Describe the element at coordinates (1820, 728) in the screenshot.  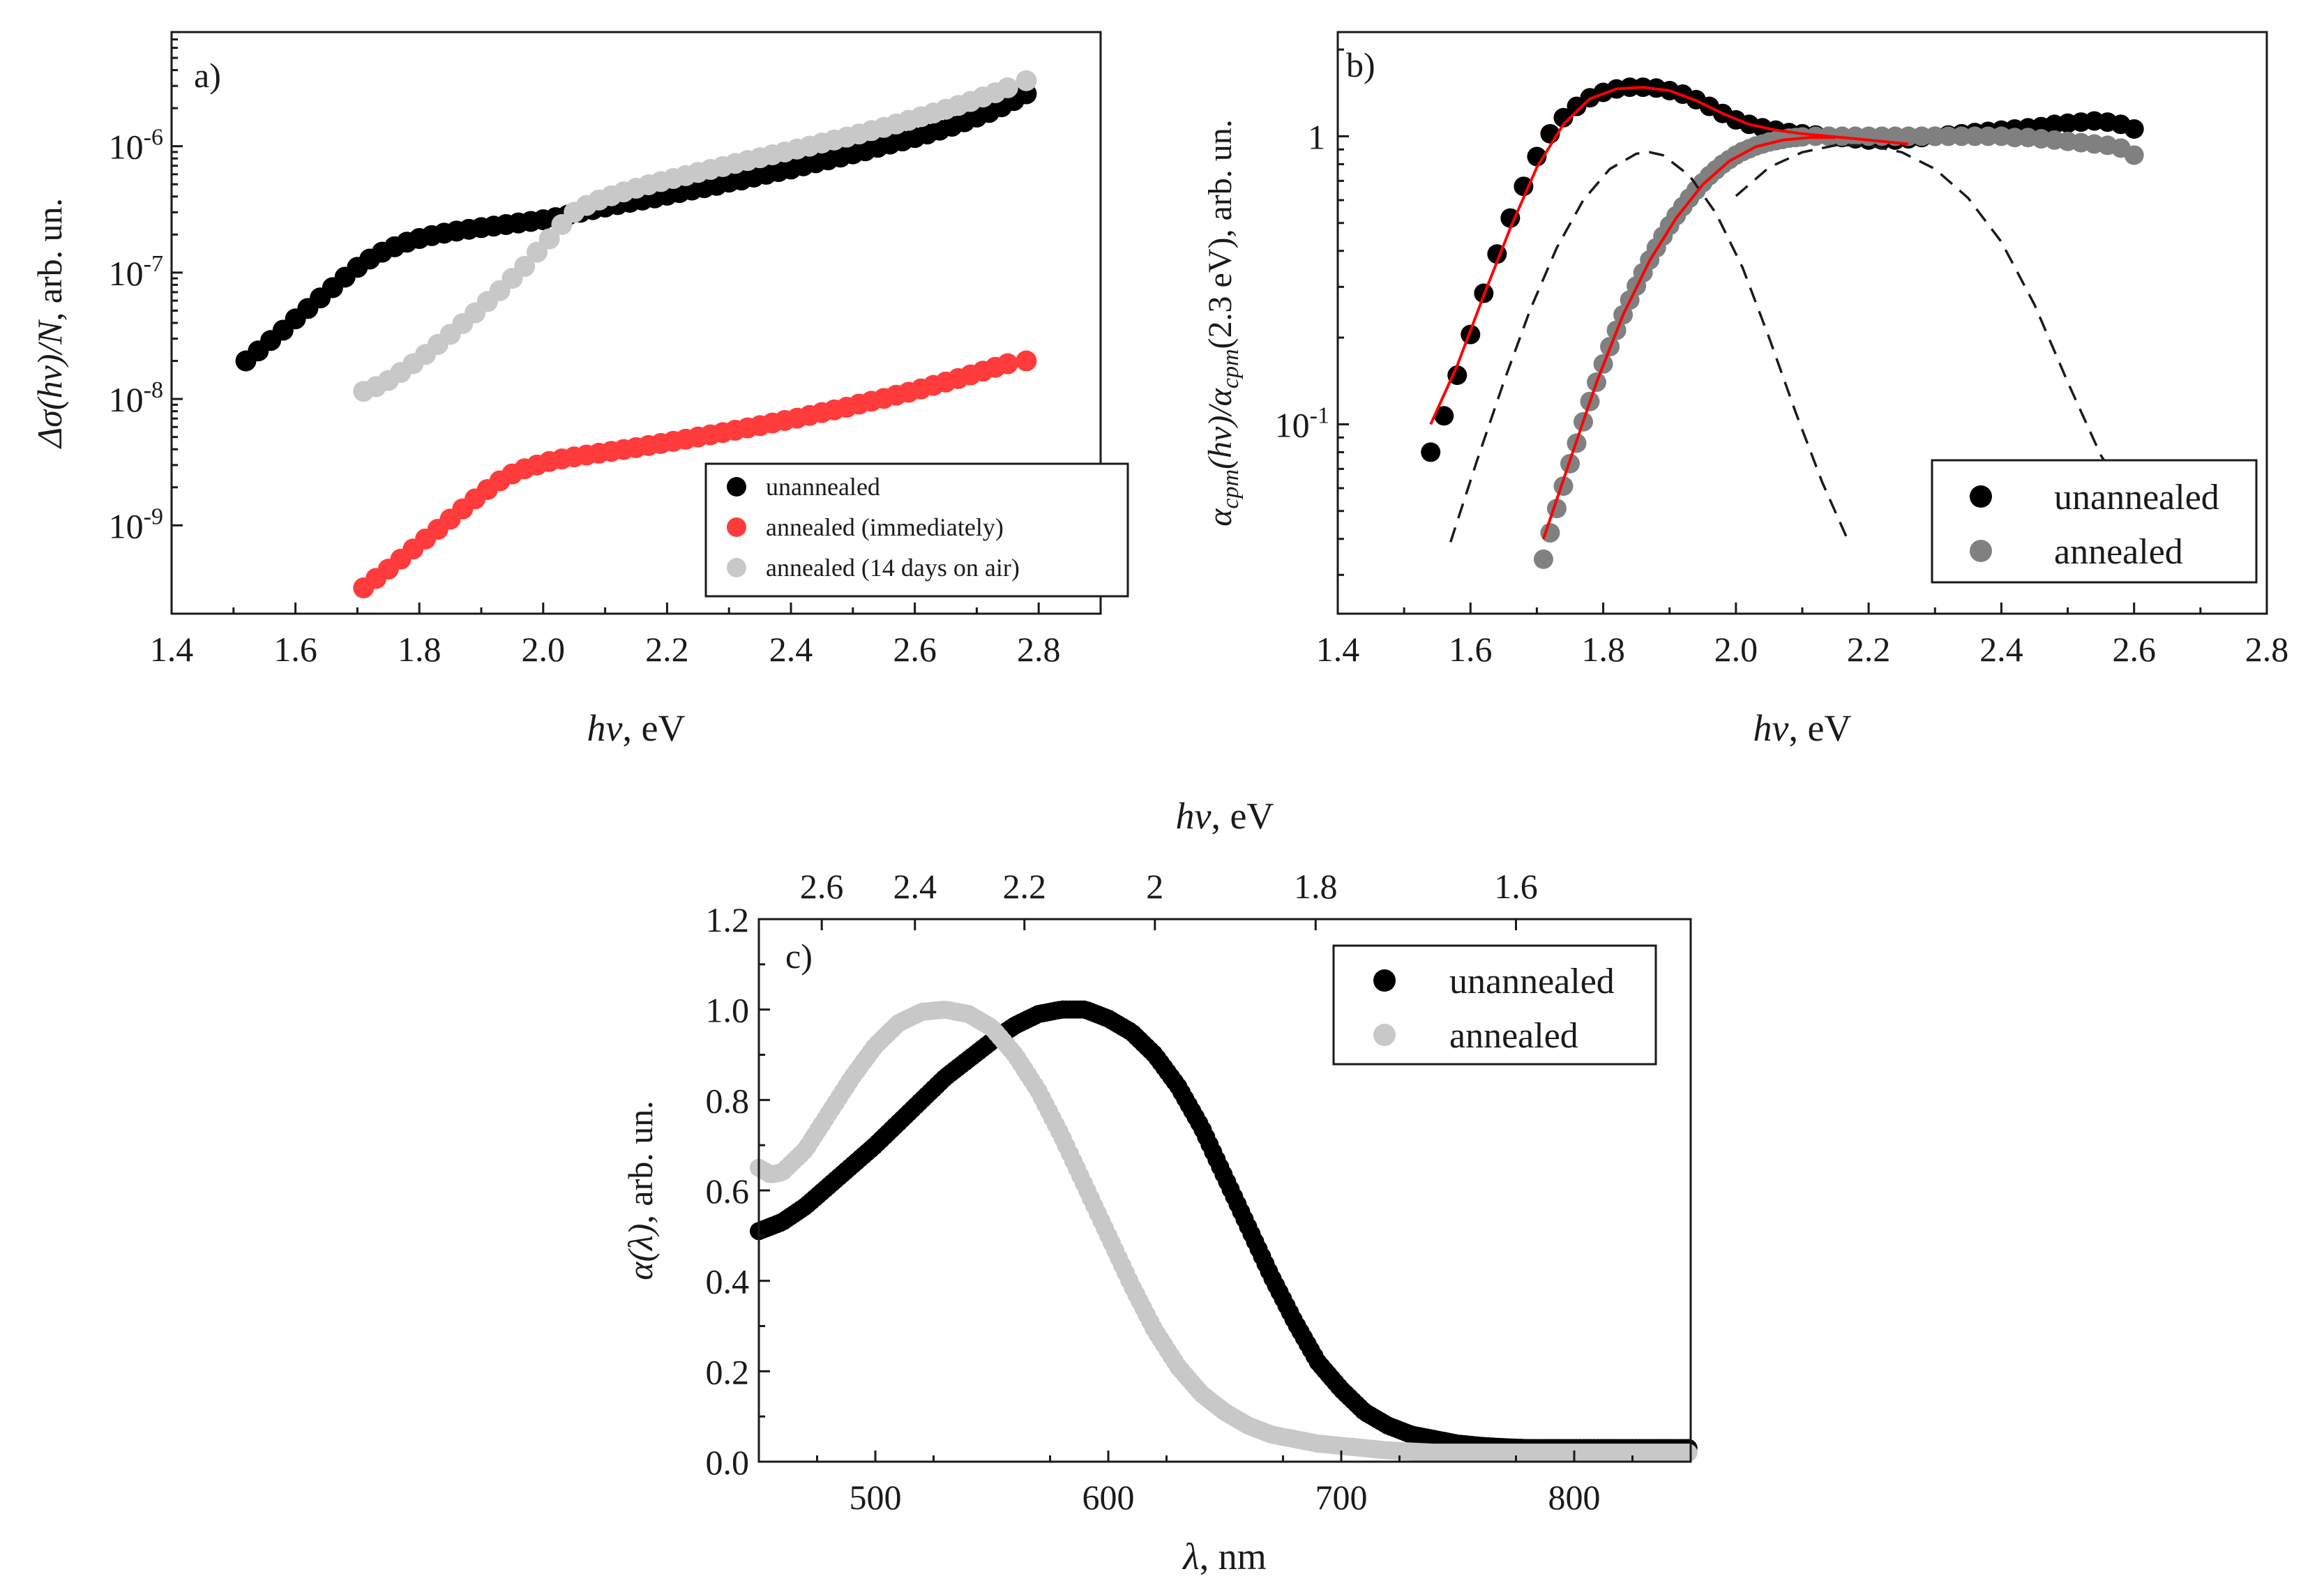
I see `panel-b-xlabel-unit: , eV` at that location.